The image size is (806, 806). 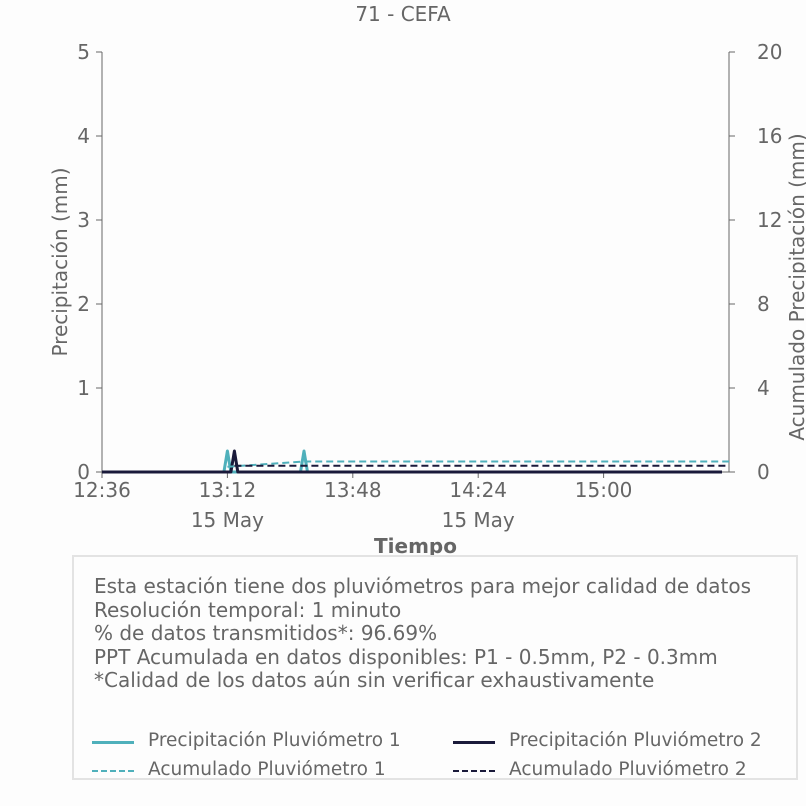 I want to click on y-left-tick-label: 4, so click(x=83, y=136).